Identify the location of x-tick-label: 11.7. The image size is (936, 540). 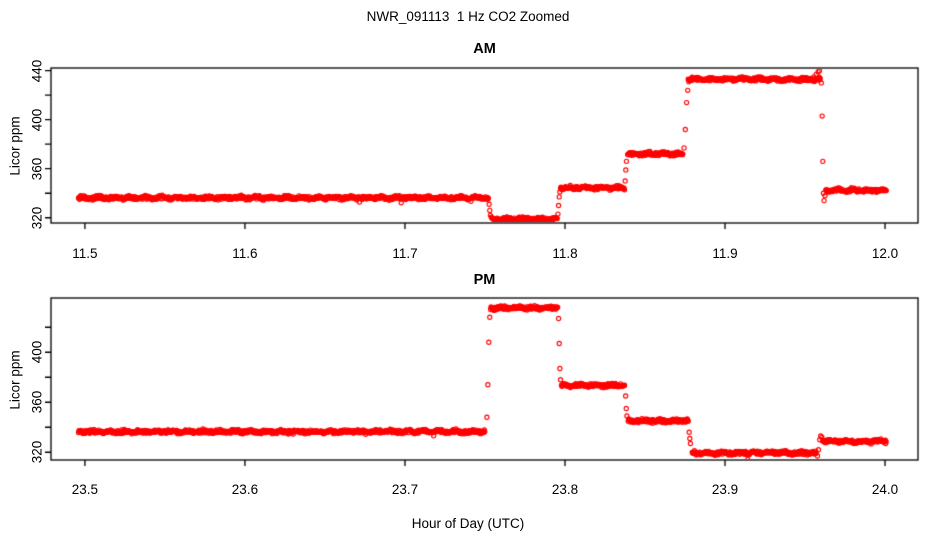
(405, 253).